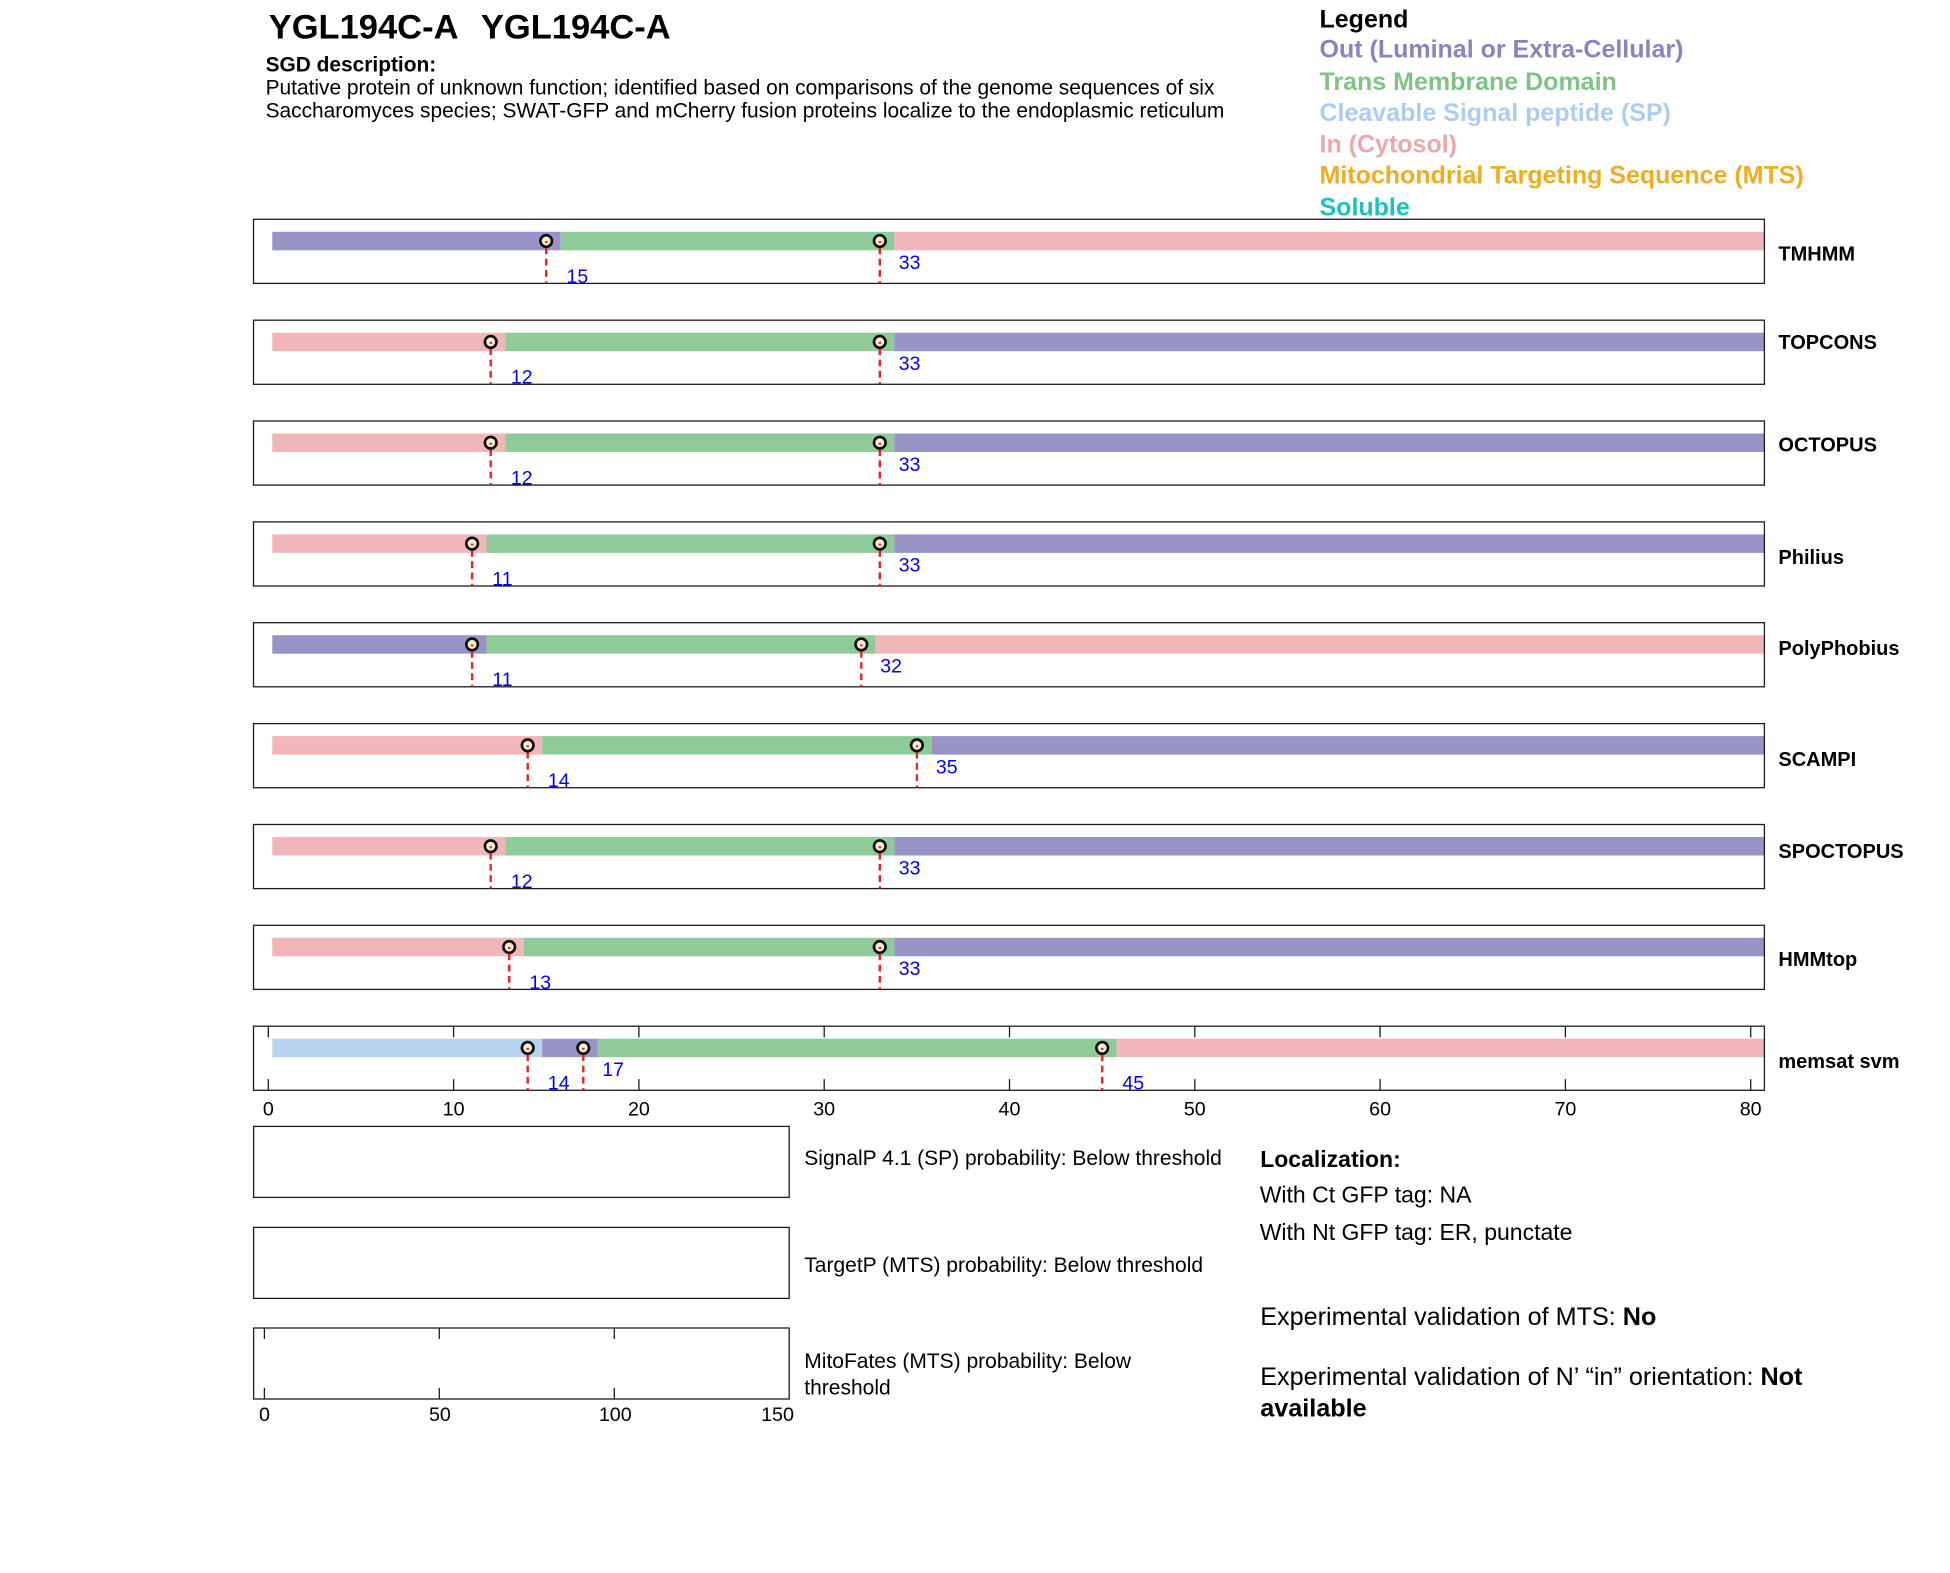 The height and width of the screenshot is (1573, 1950). I want to click on svg-text: Trans Membrane Domain, so click(1468, 82).